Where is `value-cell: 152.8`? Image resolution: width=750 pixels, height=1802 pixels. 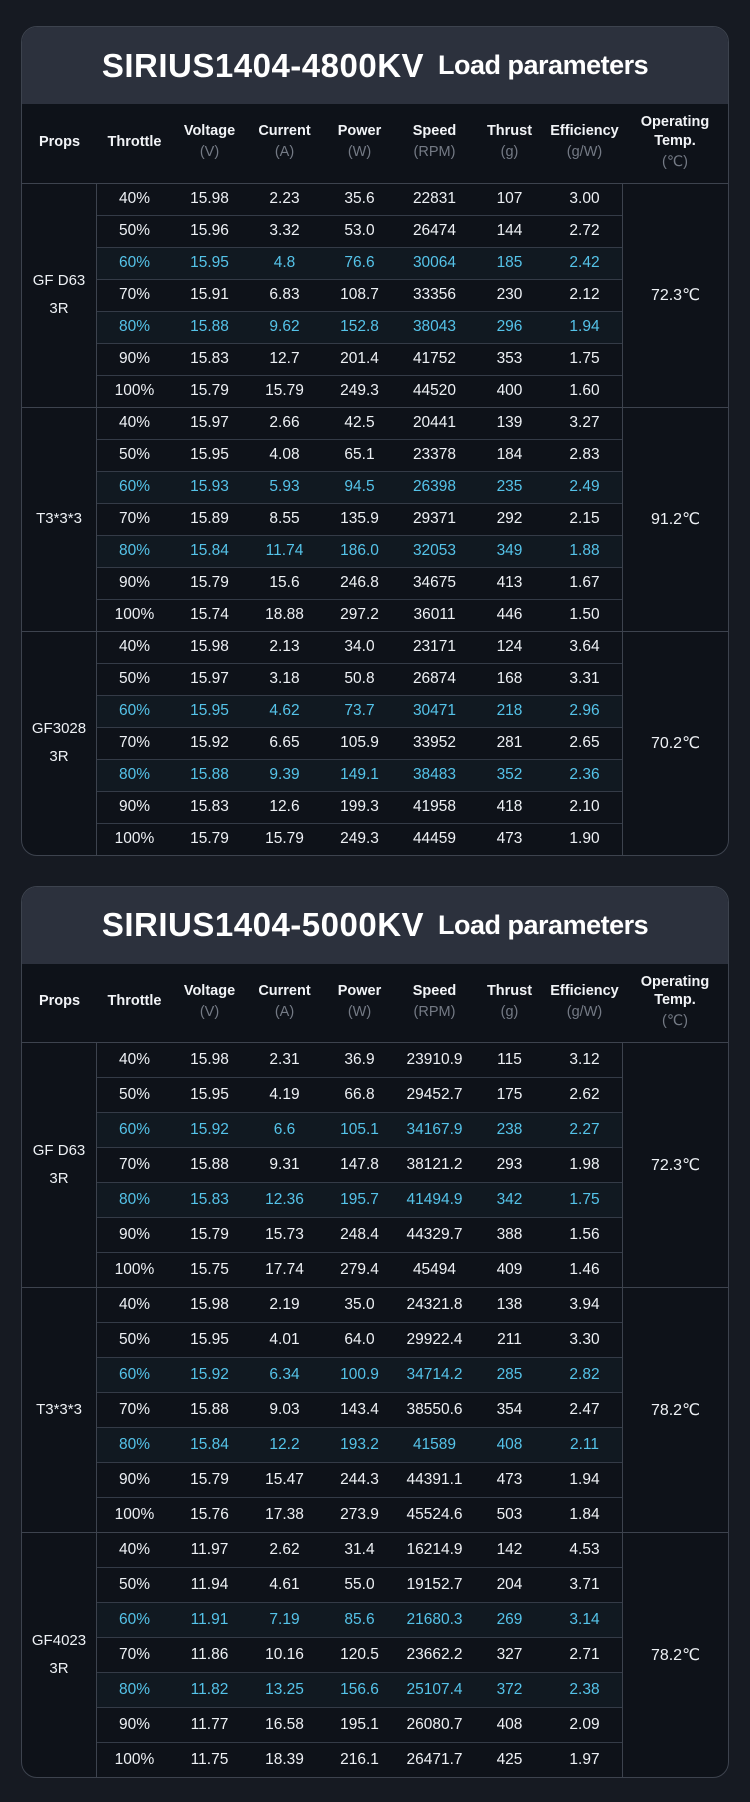
value-cell: 152.8 is located at coordinates (359, 326).